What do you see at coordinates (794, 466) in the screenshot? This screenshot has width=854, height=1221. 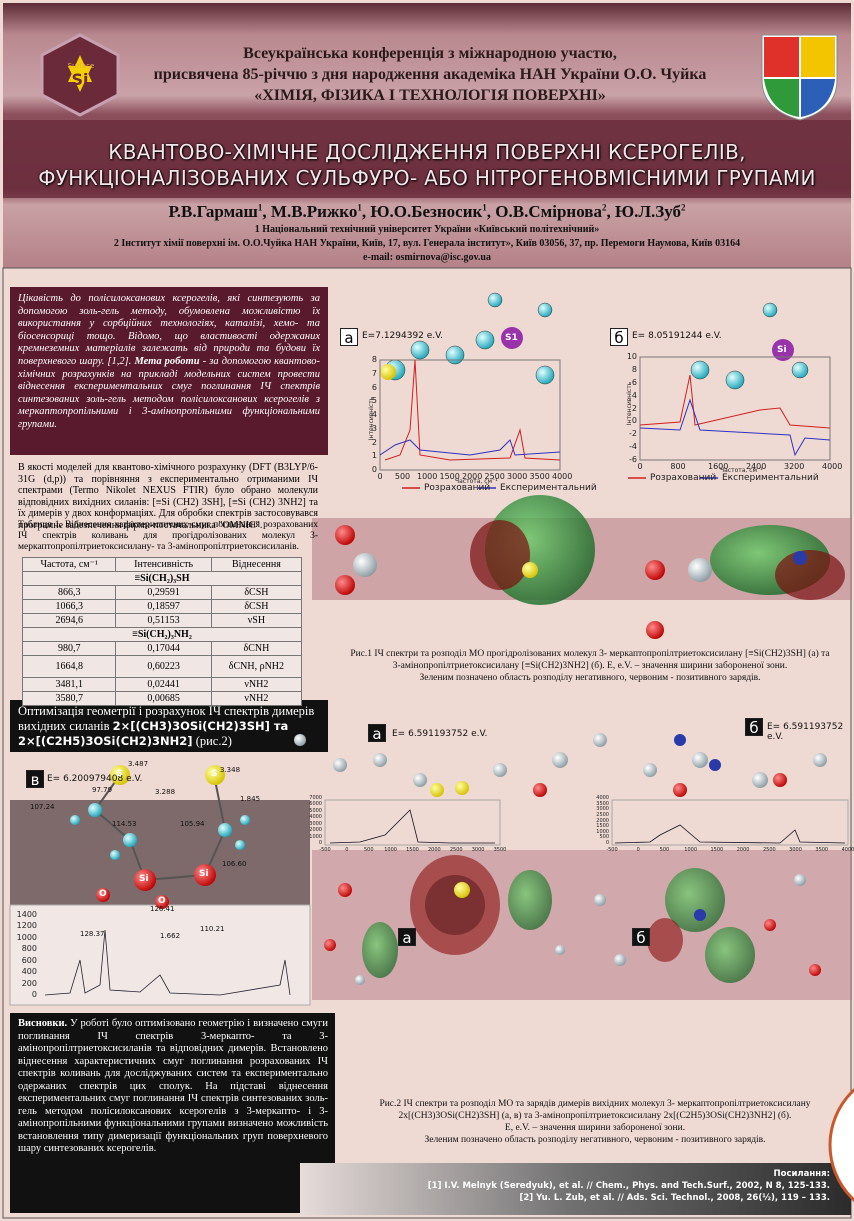 I see `x-tick-label: 3200` at bounding box center [794, 466].